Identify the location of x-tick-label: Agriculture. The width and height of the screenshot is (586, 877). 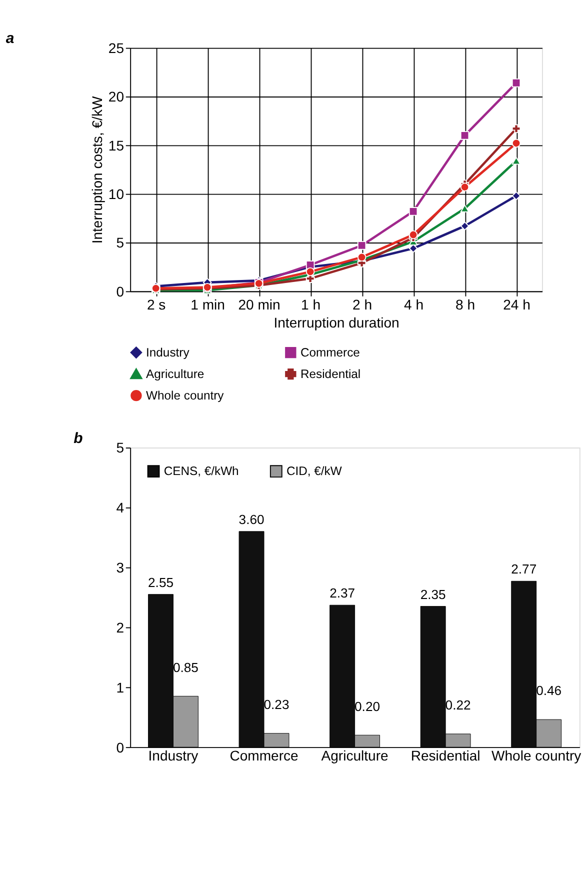
(355, 756).